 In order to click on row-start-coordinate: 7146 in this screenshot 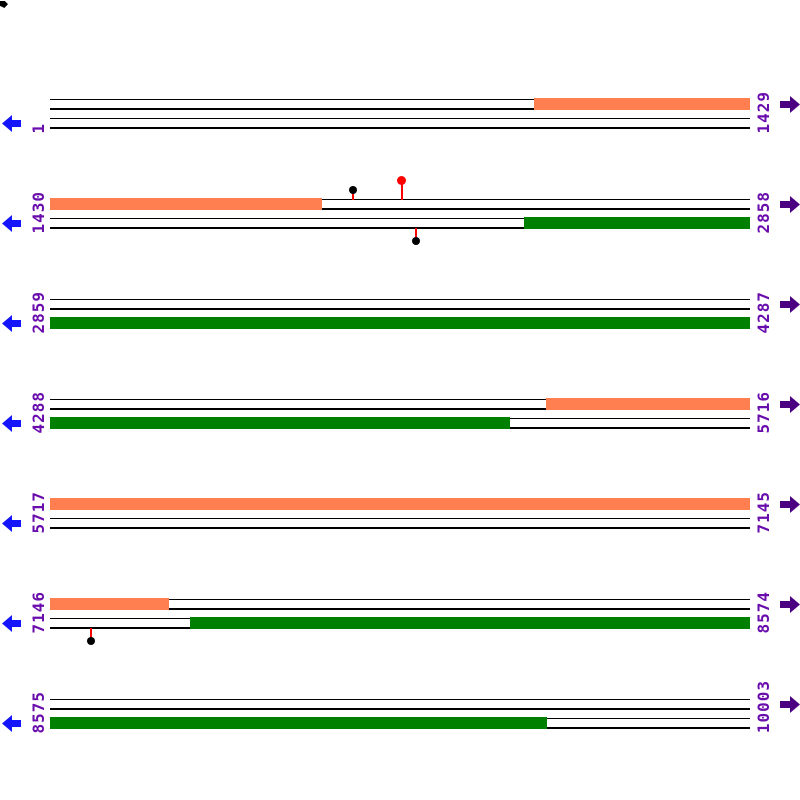, I will do `click(38, 612)`.